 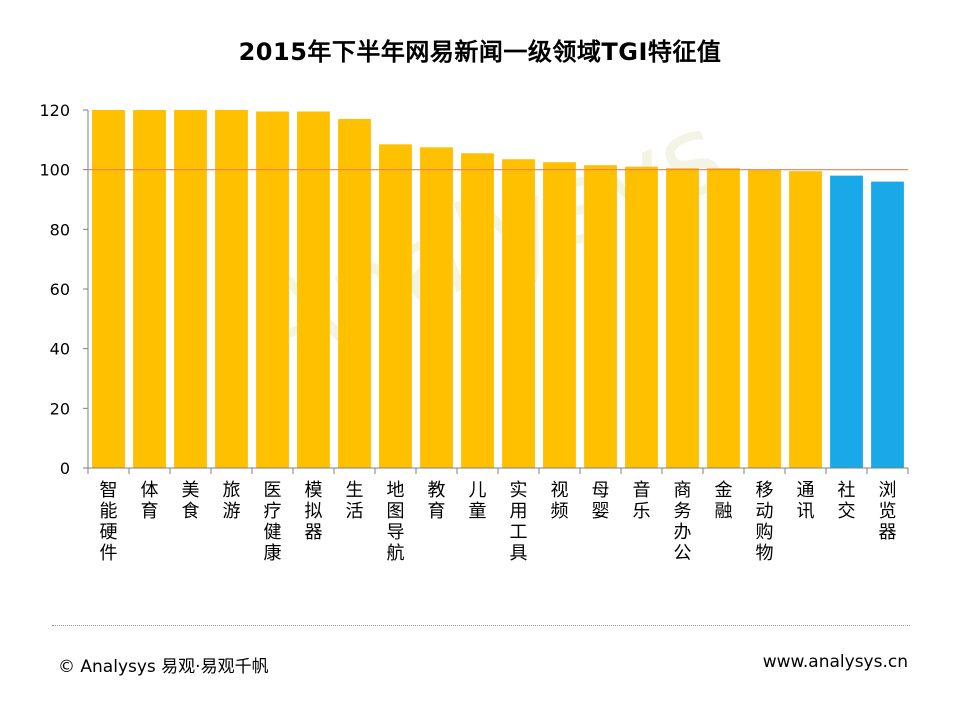 What do you see at coordinates (314, 511) in the screenshot?
I see `x-tick-label: 模拟器` at bounding box center [314, 511].